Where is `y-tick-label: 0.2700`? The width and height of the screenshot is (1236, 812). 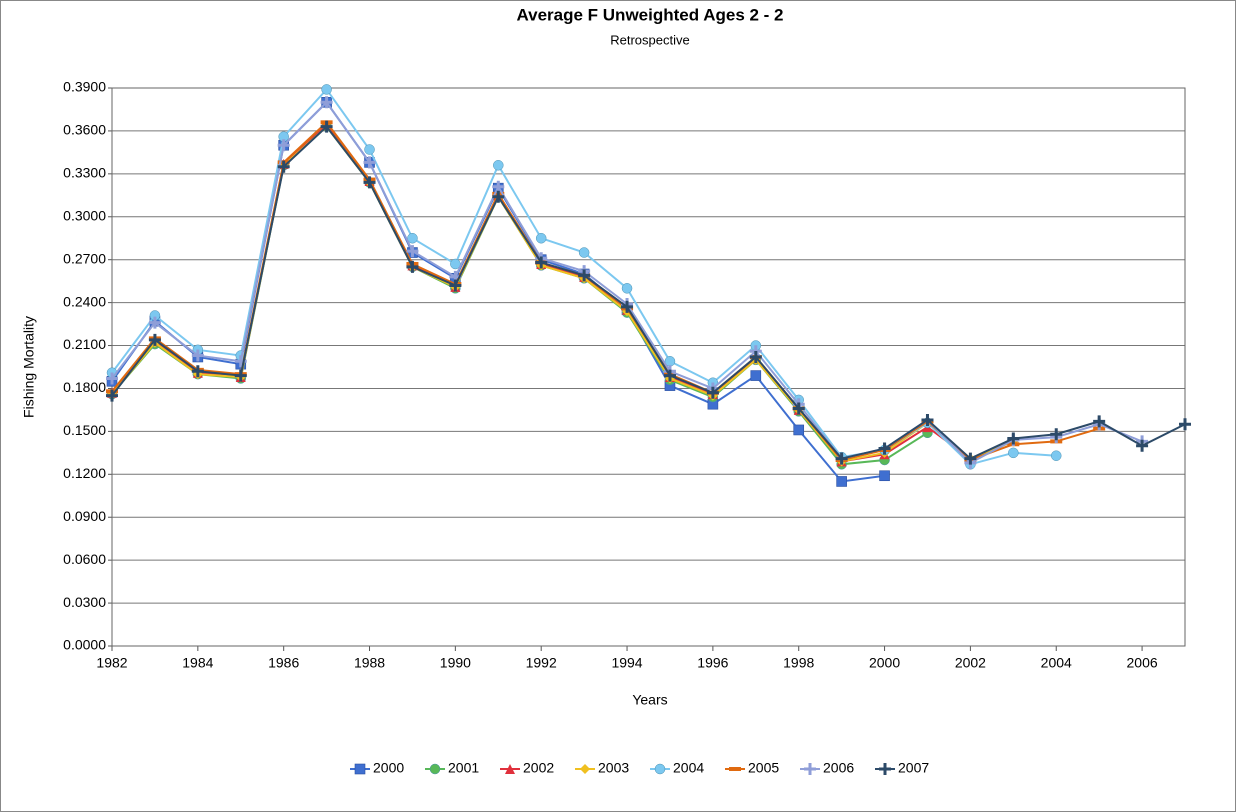 y-tick-label: 0.2700 is located at coordinates (84, 258).